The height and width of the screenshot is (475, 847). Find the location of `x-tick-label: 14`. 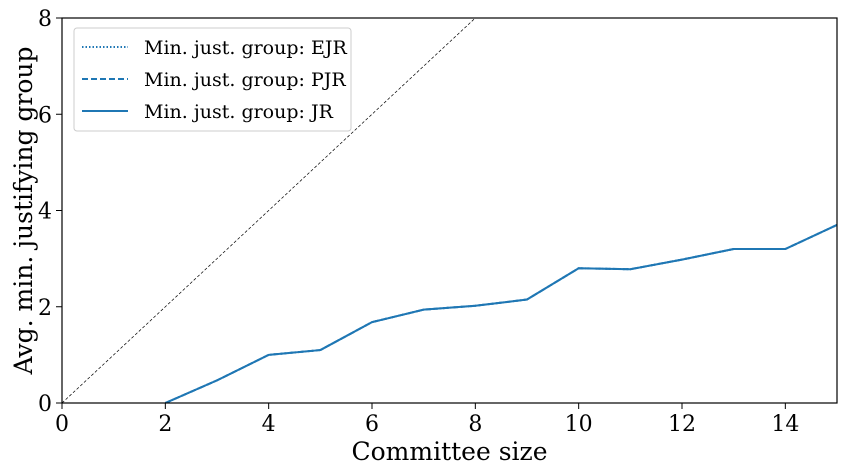

x-tick-label: 14 is located at coordinates (785, 424).